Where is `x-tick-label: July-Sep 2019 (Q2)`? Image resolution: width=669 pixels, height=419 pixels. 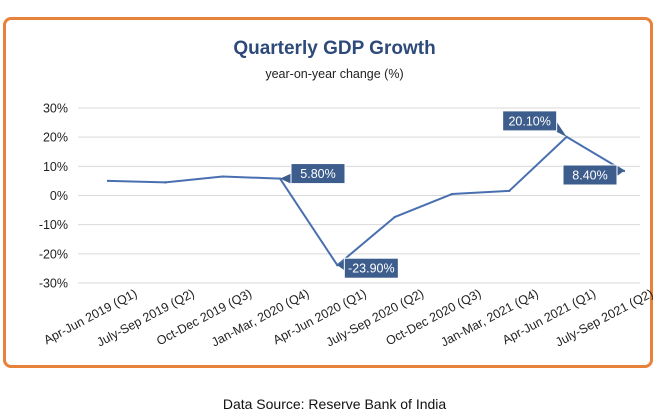
x-tick-label: July-Sep 2019 (Q2) is located at coordinates (145, 317).